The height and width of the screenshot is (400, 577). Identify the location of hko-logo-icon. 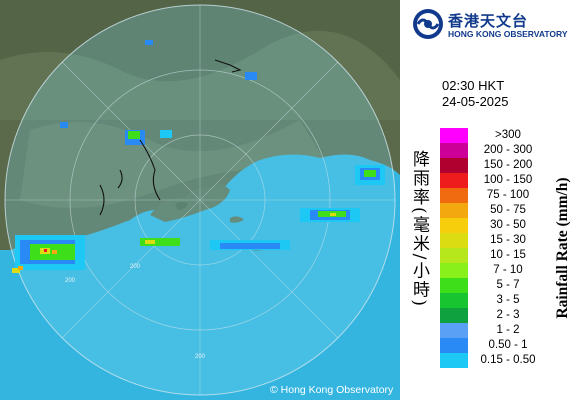
(428, 24).